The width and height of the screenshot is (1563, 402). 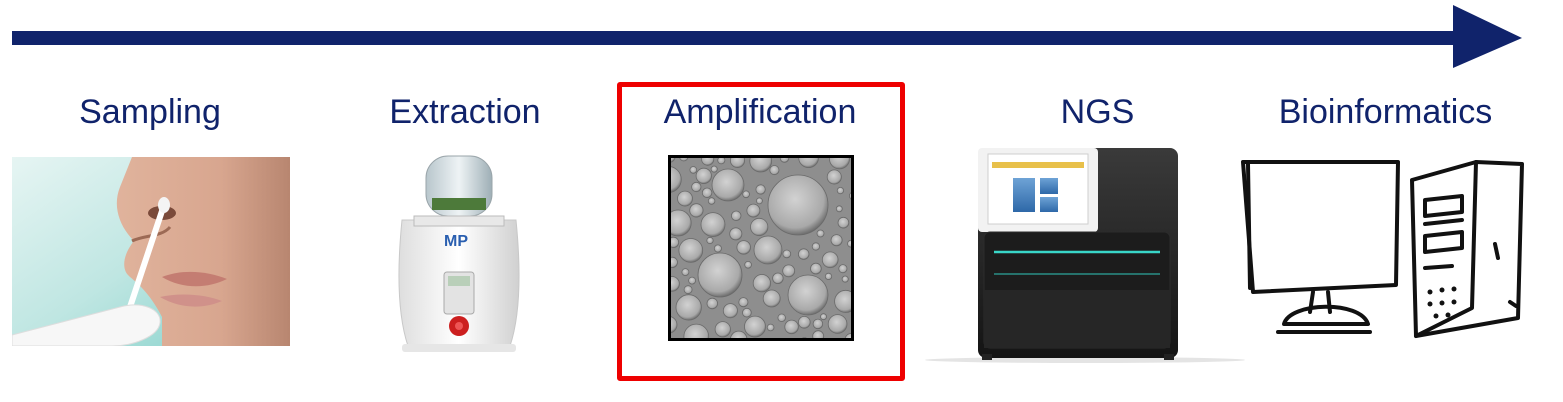 What do you see at coordinates (150, 112) in the screenshot?
I see `stage-label-sampling: Sampling` at bounding box center [150, 112].